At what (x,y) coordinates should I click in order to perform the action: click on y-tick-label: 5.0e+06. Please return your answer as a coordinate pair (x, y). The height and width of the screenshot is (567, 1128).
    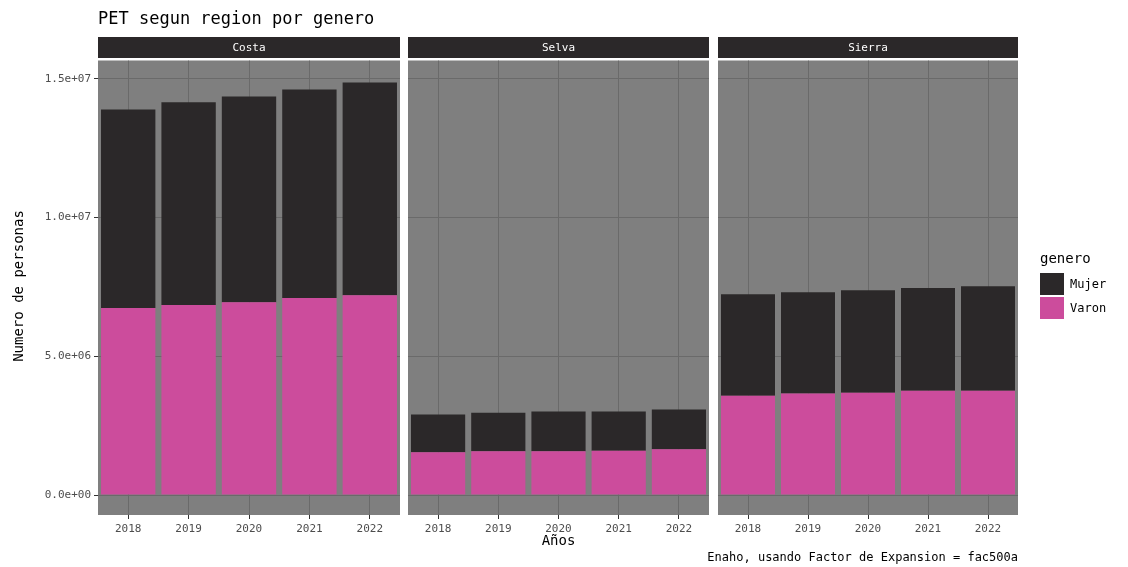
    Looking at the image, I should click on (67, 356).